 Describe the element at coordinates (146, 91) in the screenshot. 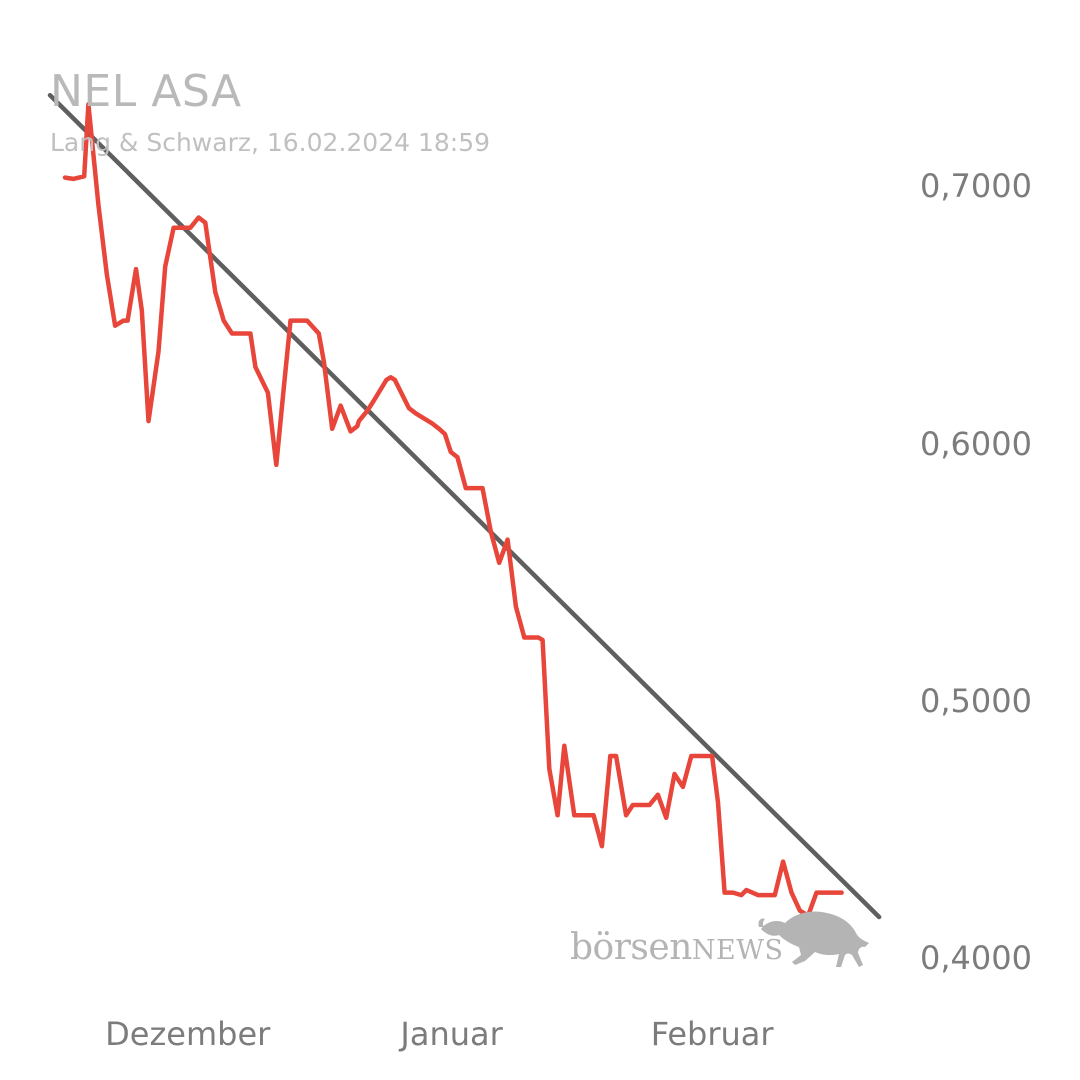

I see `chart-title: NEL ASA` at that location.